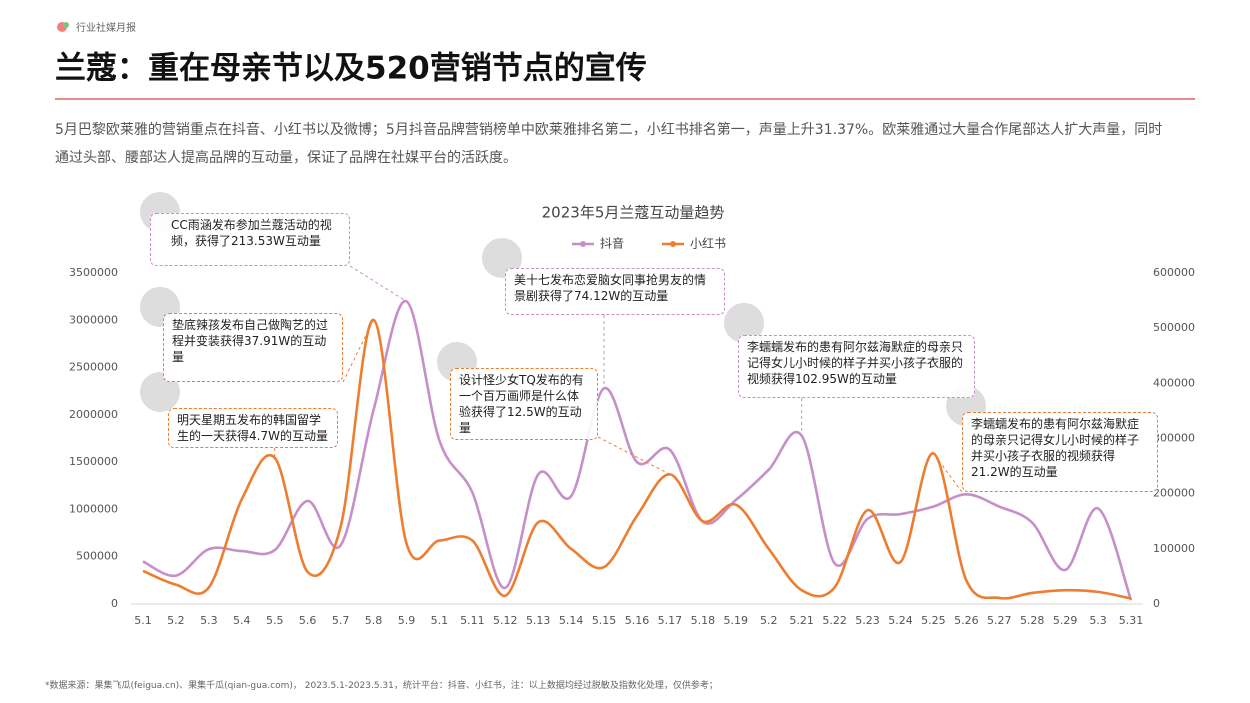 Image resolution: width=1250 pixels, height=703 pixels. I want to click on x-tick-label: 5.6, so click(308, 620).